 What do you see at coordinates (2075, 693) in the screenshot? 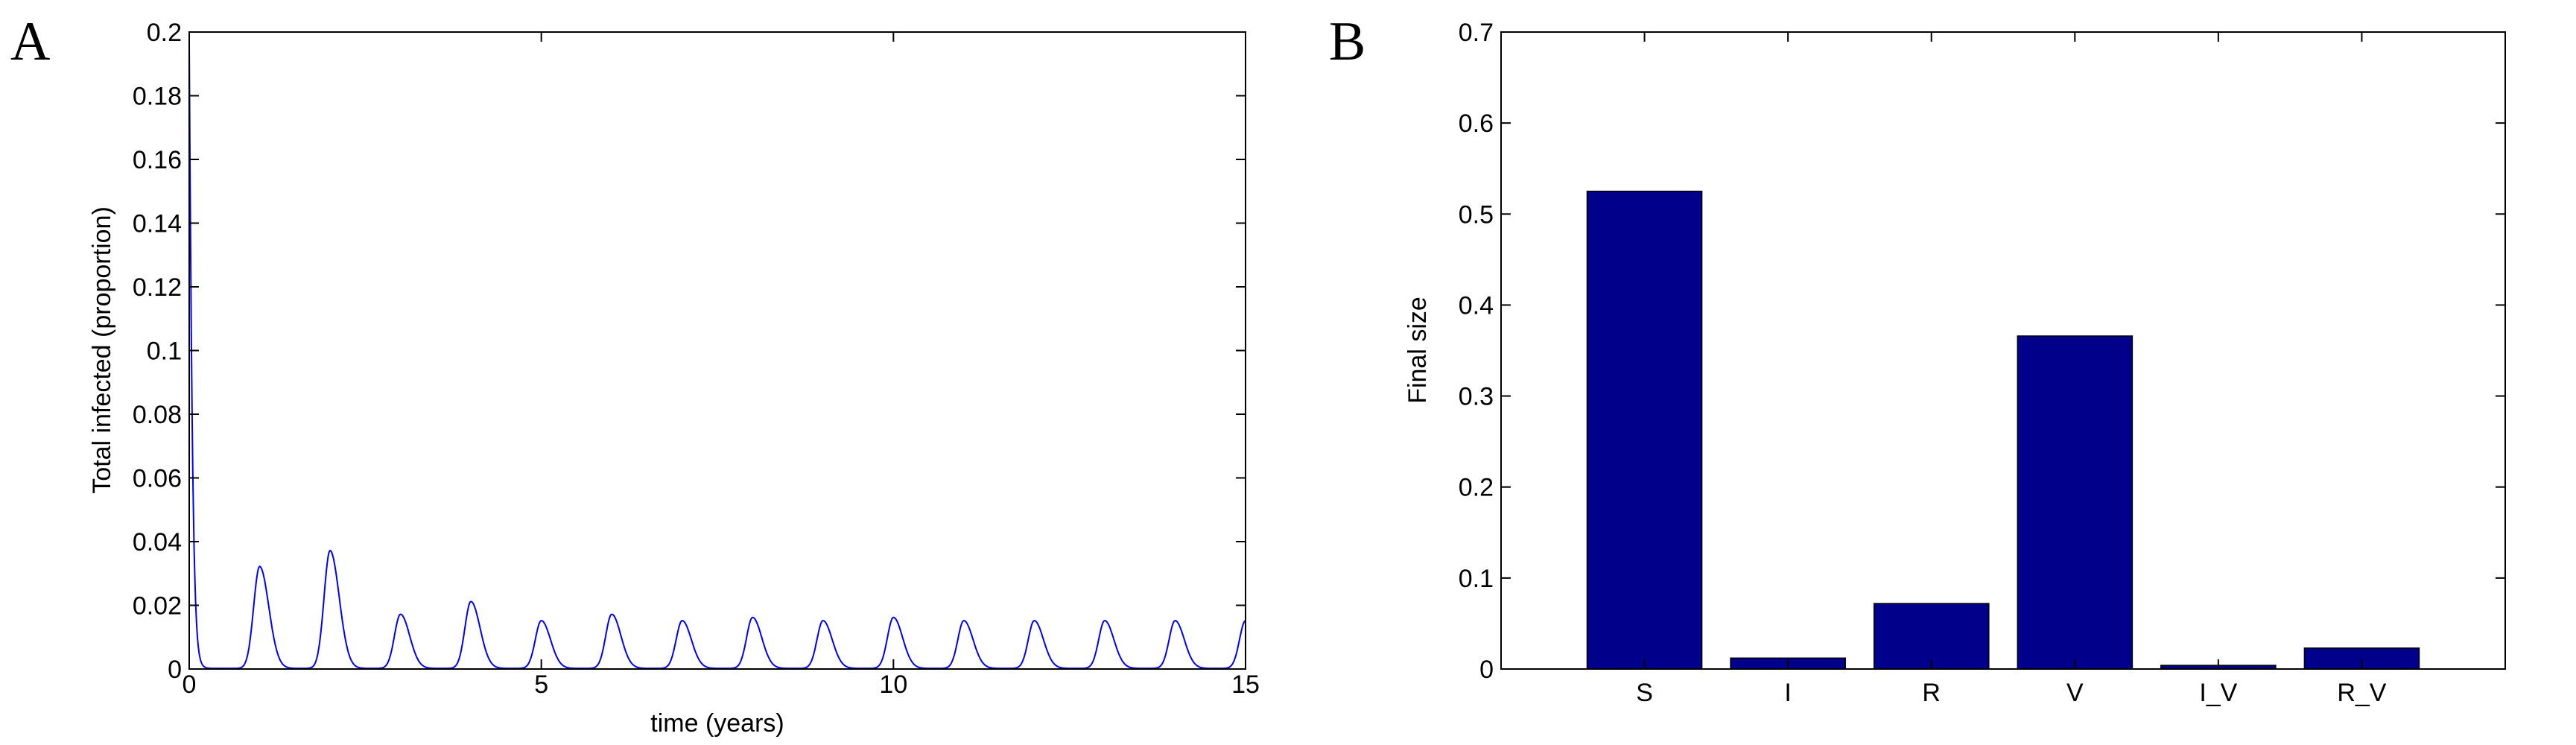
I see `x-tick-label: V` at bounding box center [2075, 693].